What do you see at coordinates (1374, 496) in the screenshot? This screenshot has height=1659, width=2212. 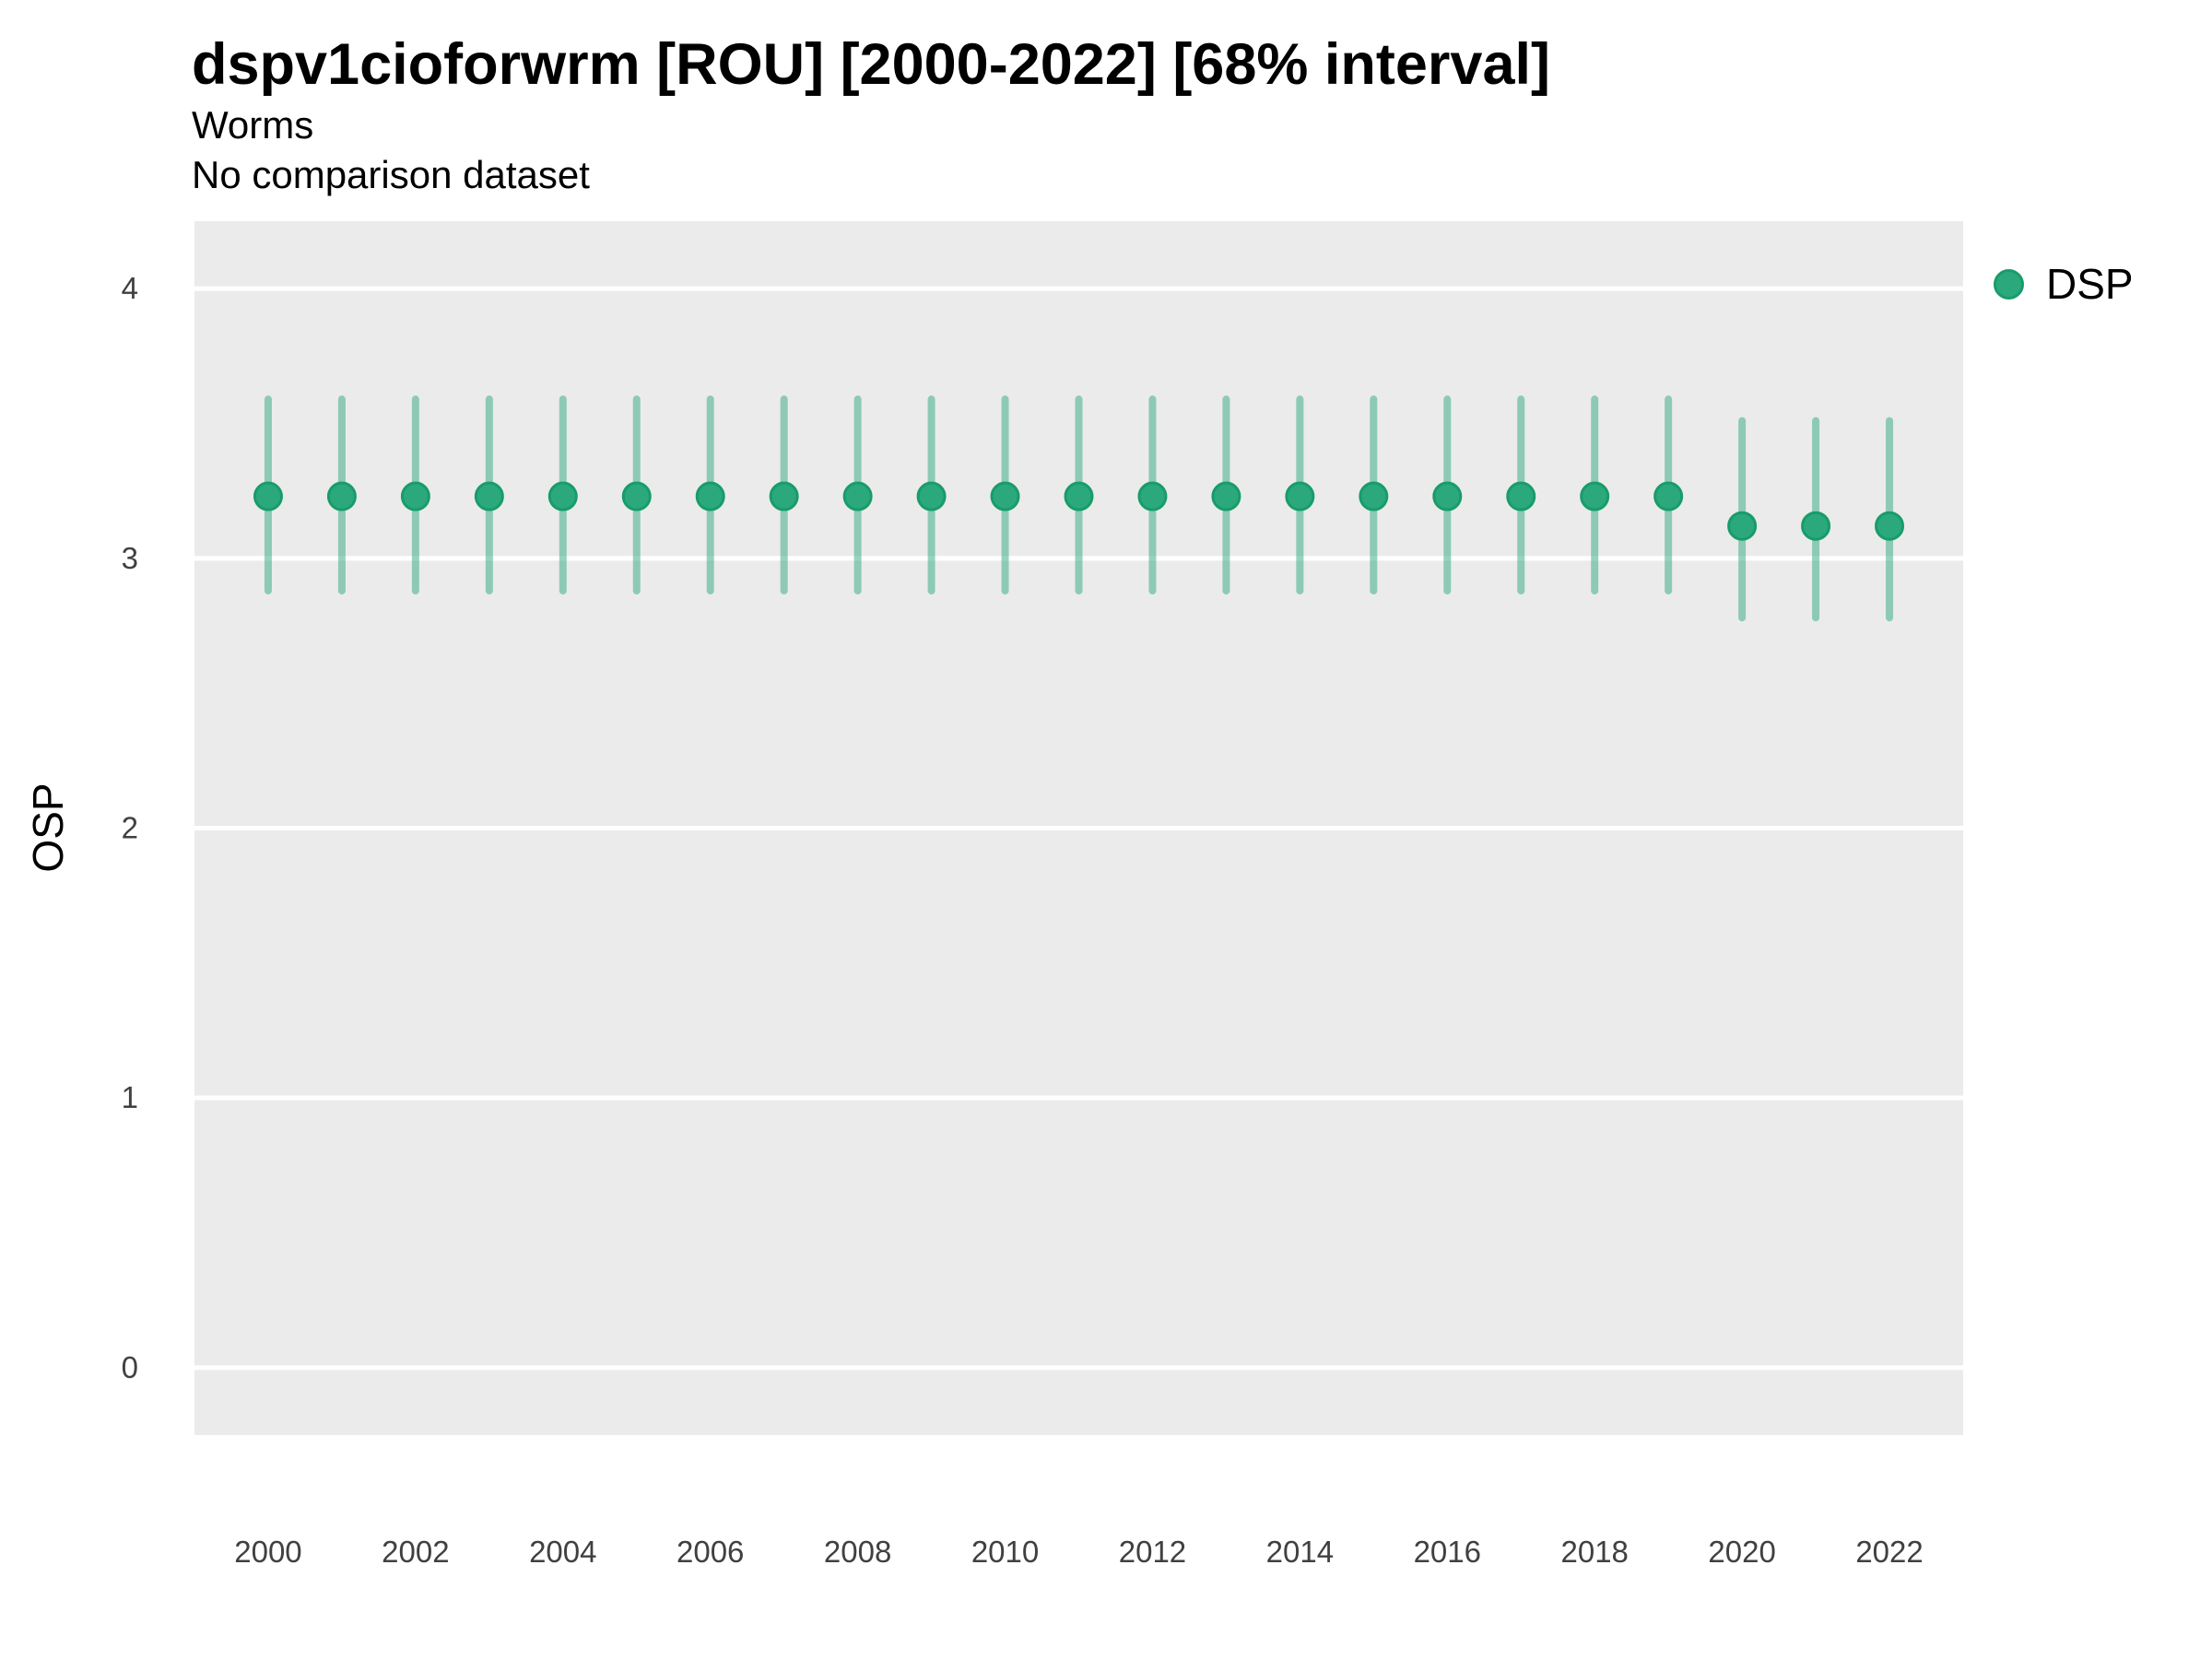 I see `data-point-2015` at bounding box center [1374, 496].